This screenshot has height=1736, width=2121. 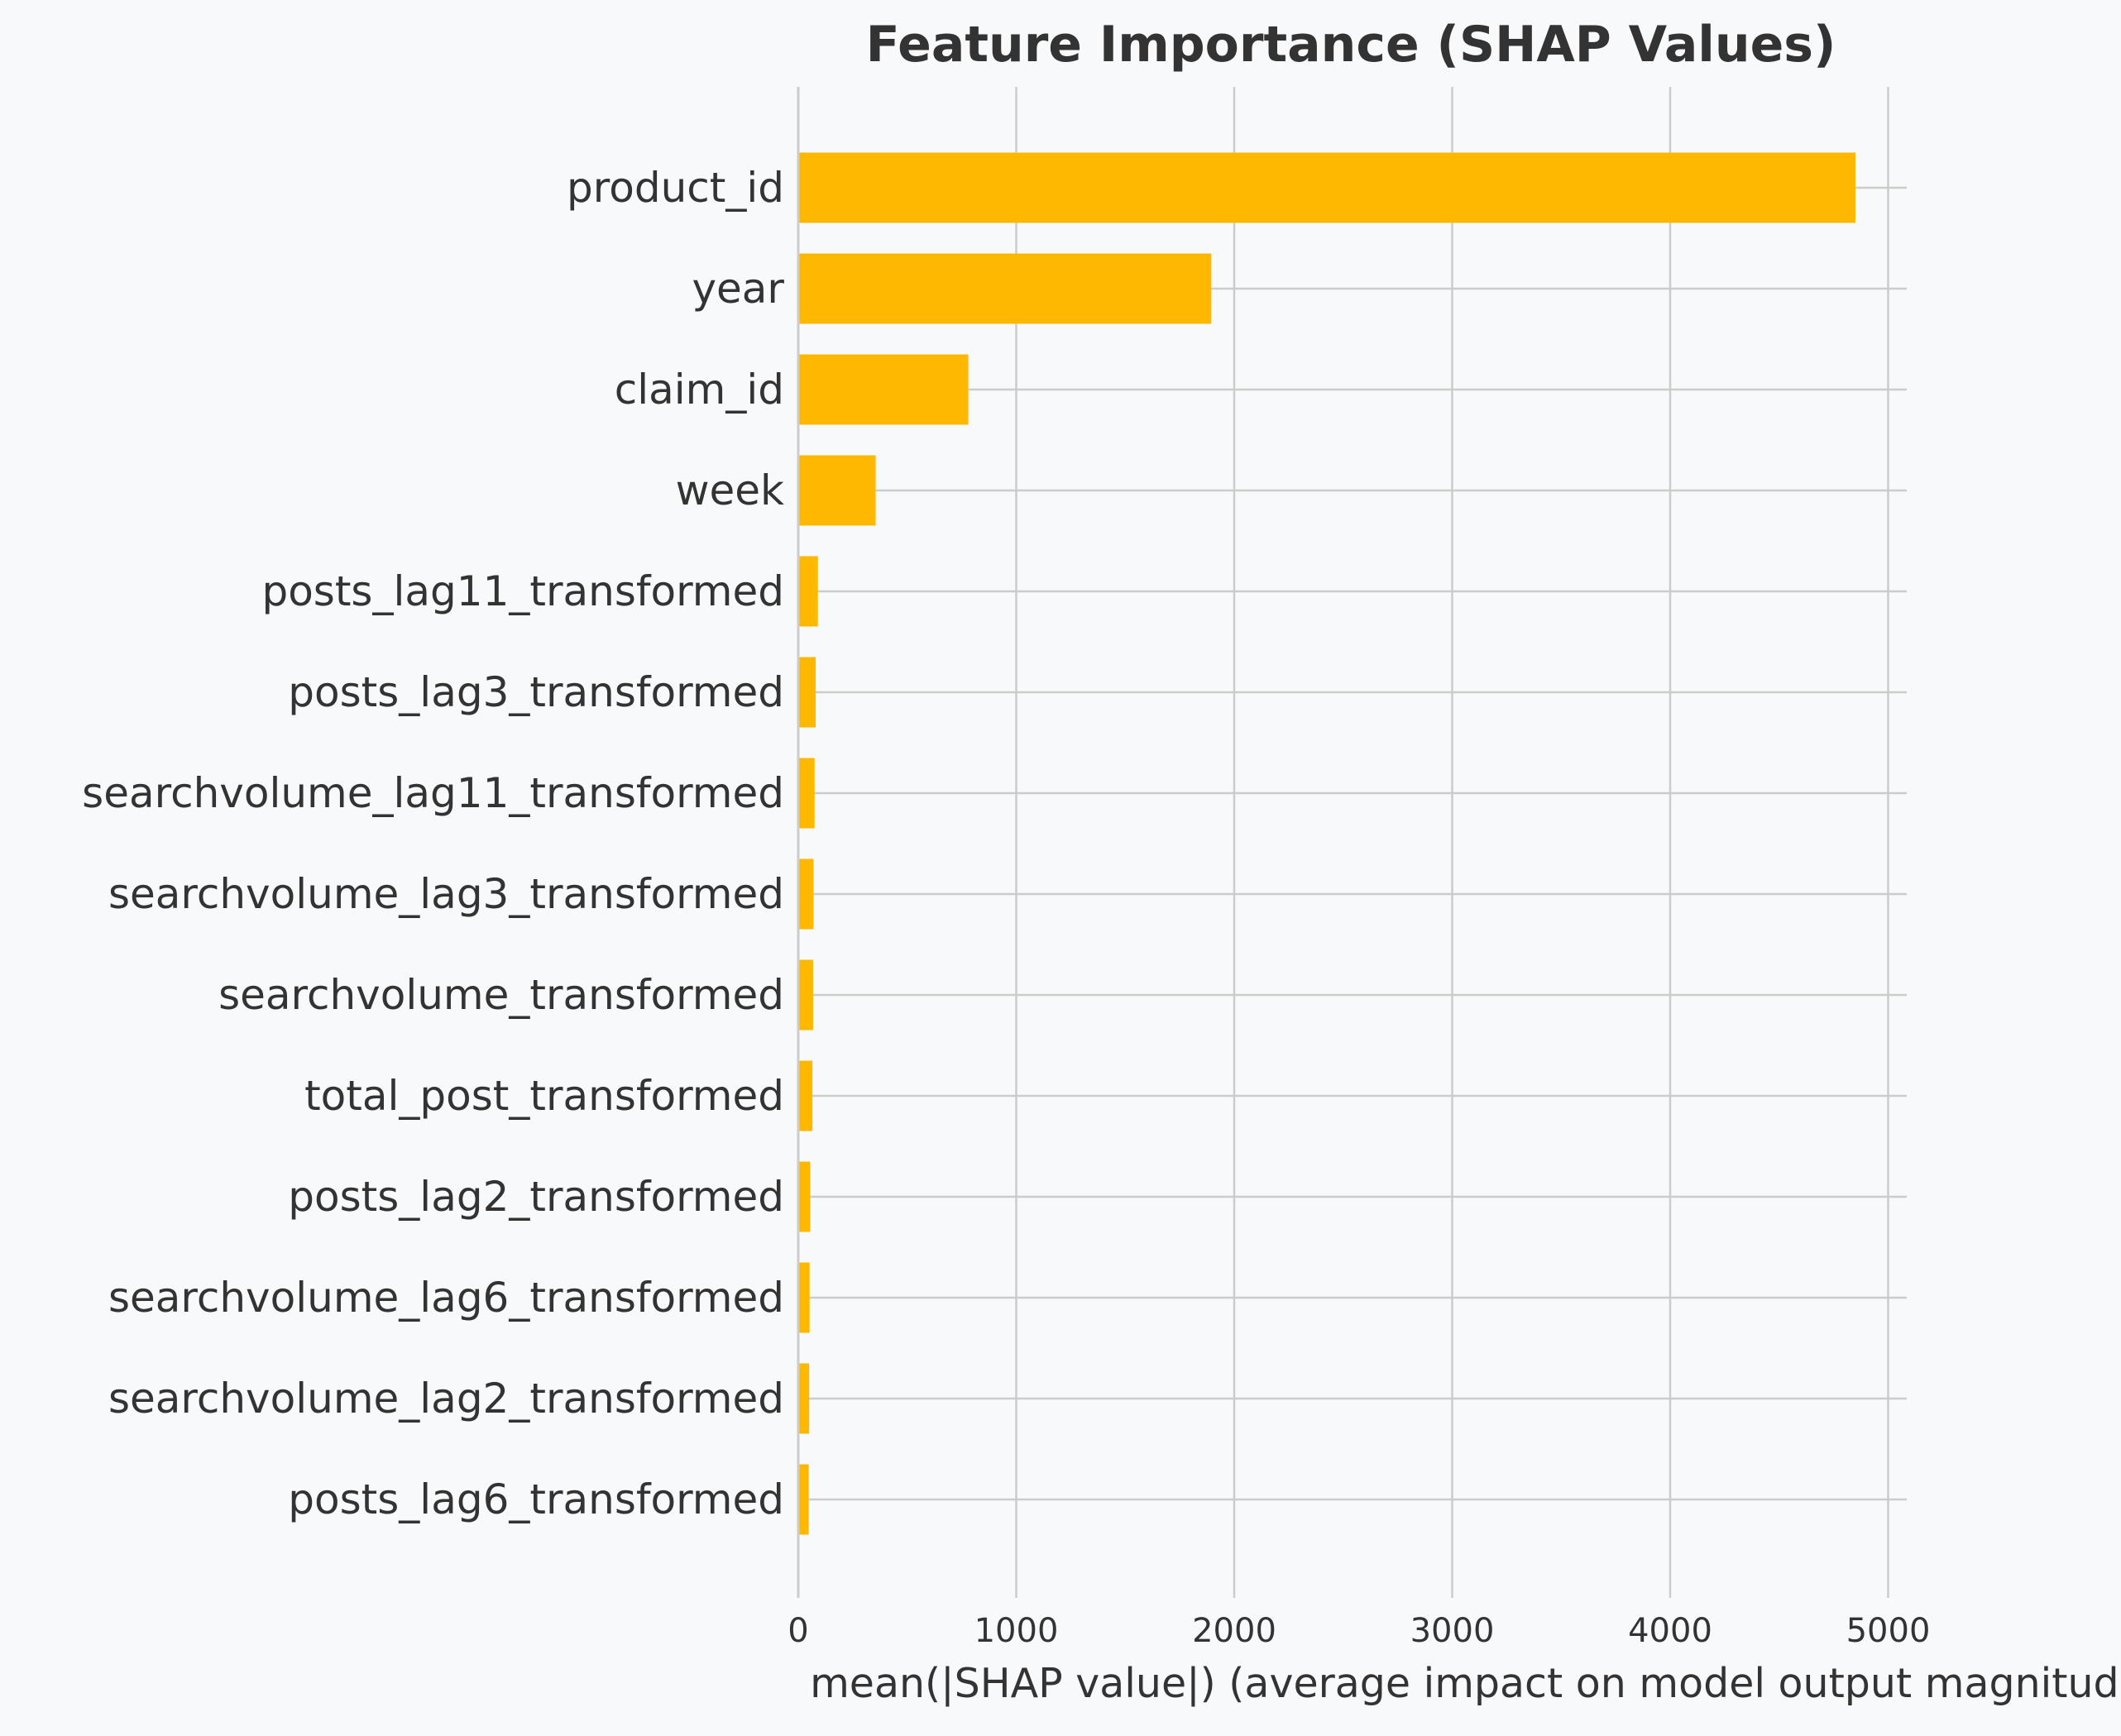 I want to click on bar-searchvolume-lag11-transformed, so click(x=806, y=793).